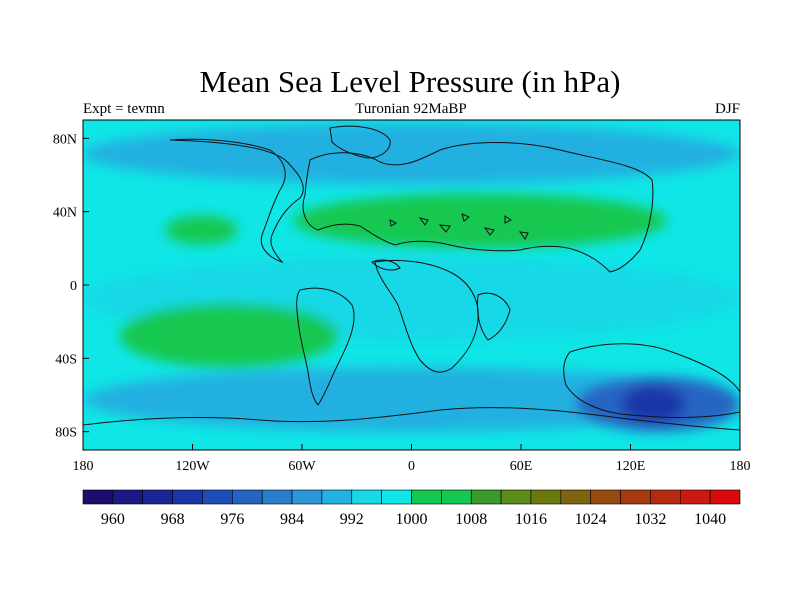 The image size is (800, 600). I want to click on coastline-antarctica, so click(411, 428).